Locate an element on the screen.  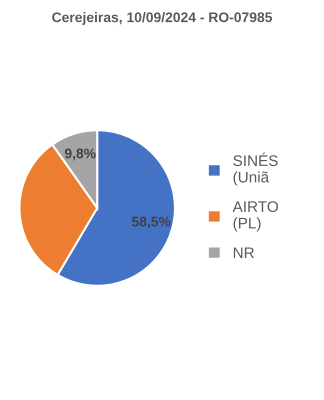
legend-label: AIRTO (PL) is located at coordinates (255, 216).